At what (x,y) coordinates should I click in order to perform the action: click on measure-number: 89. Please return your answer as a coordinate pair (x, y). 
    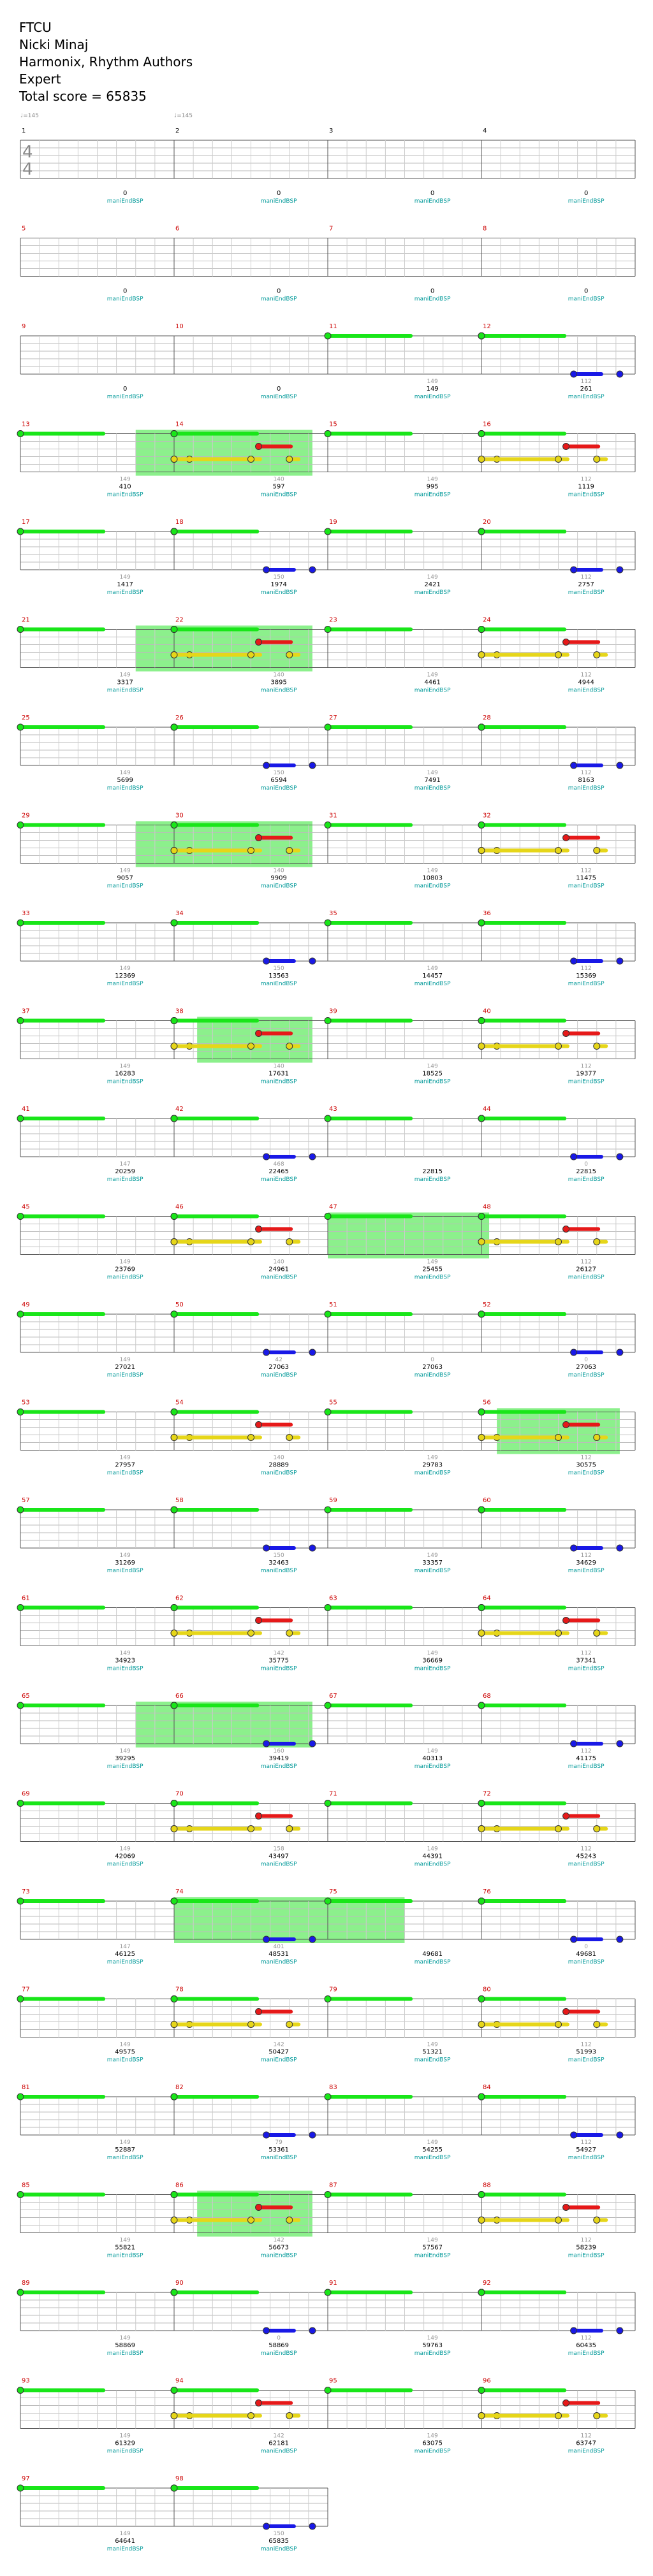
    Looking at the image, I should click on (26, 2283).